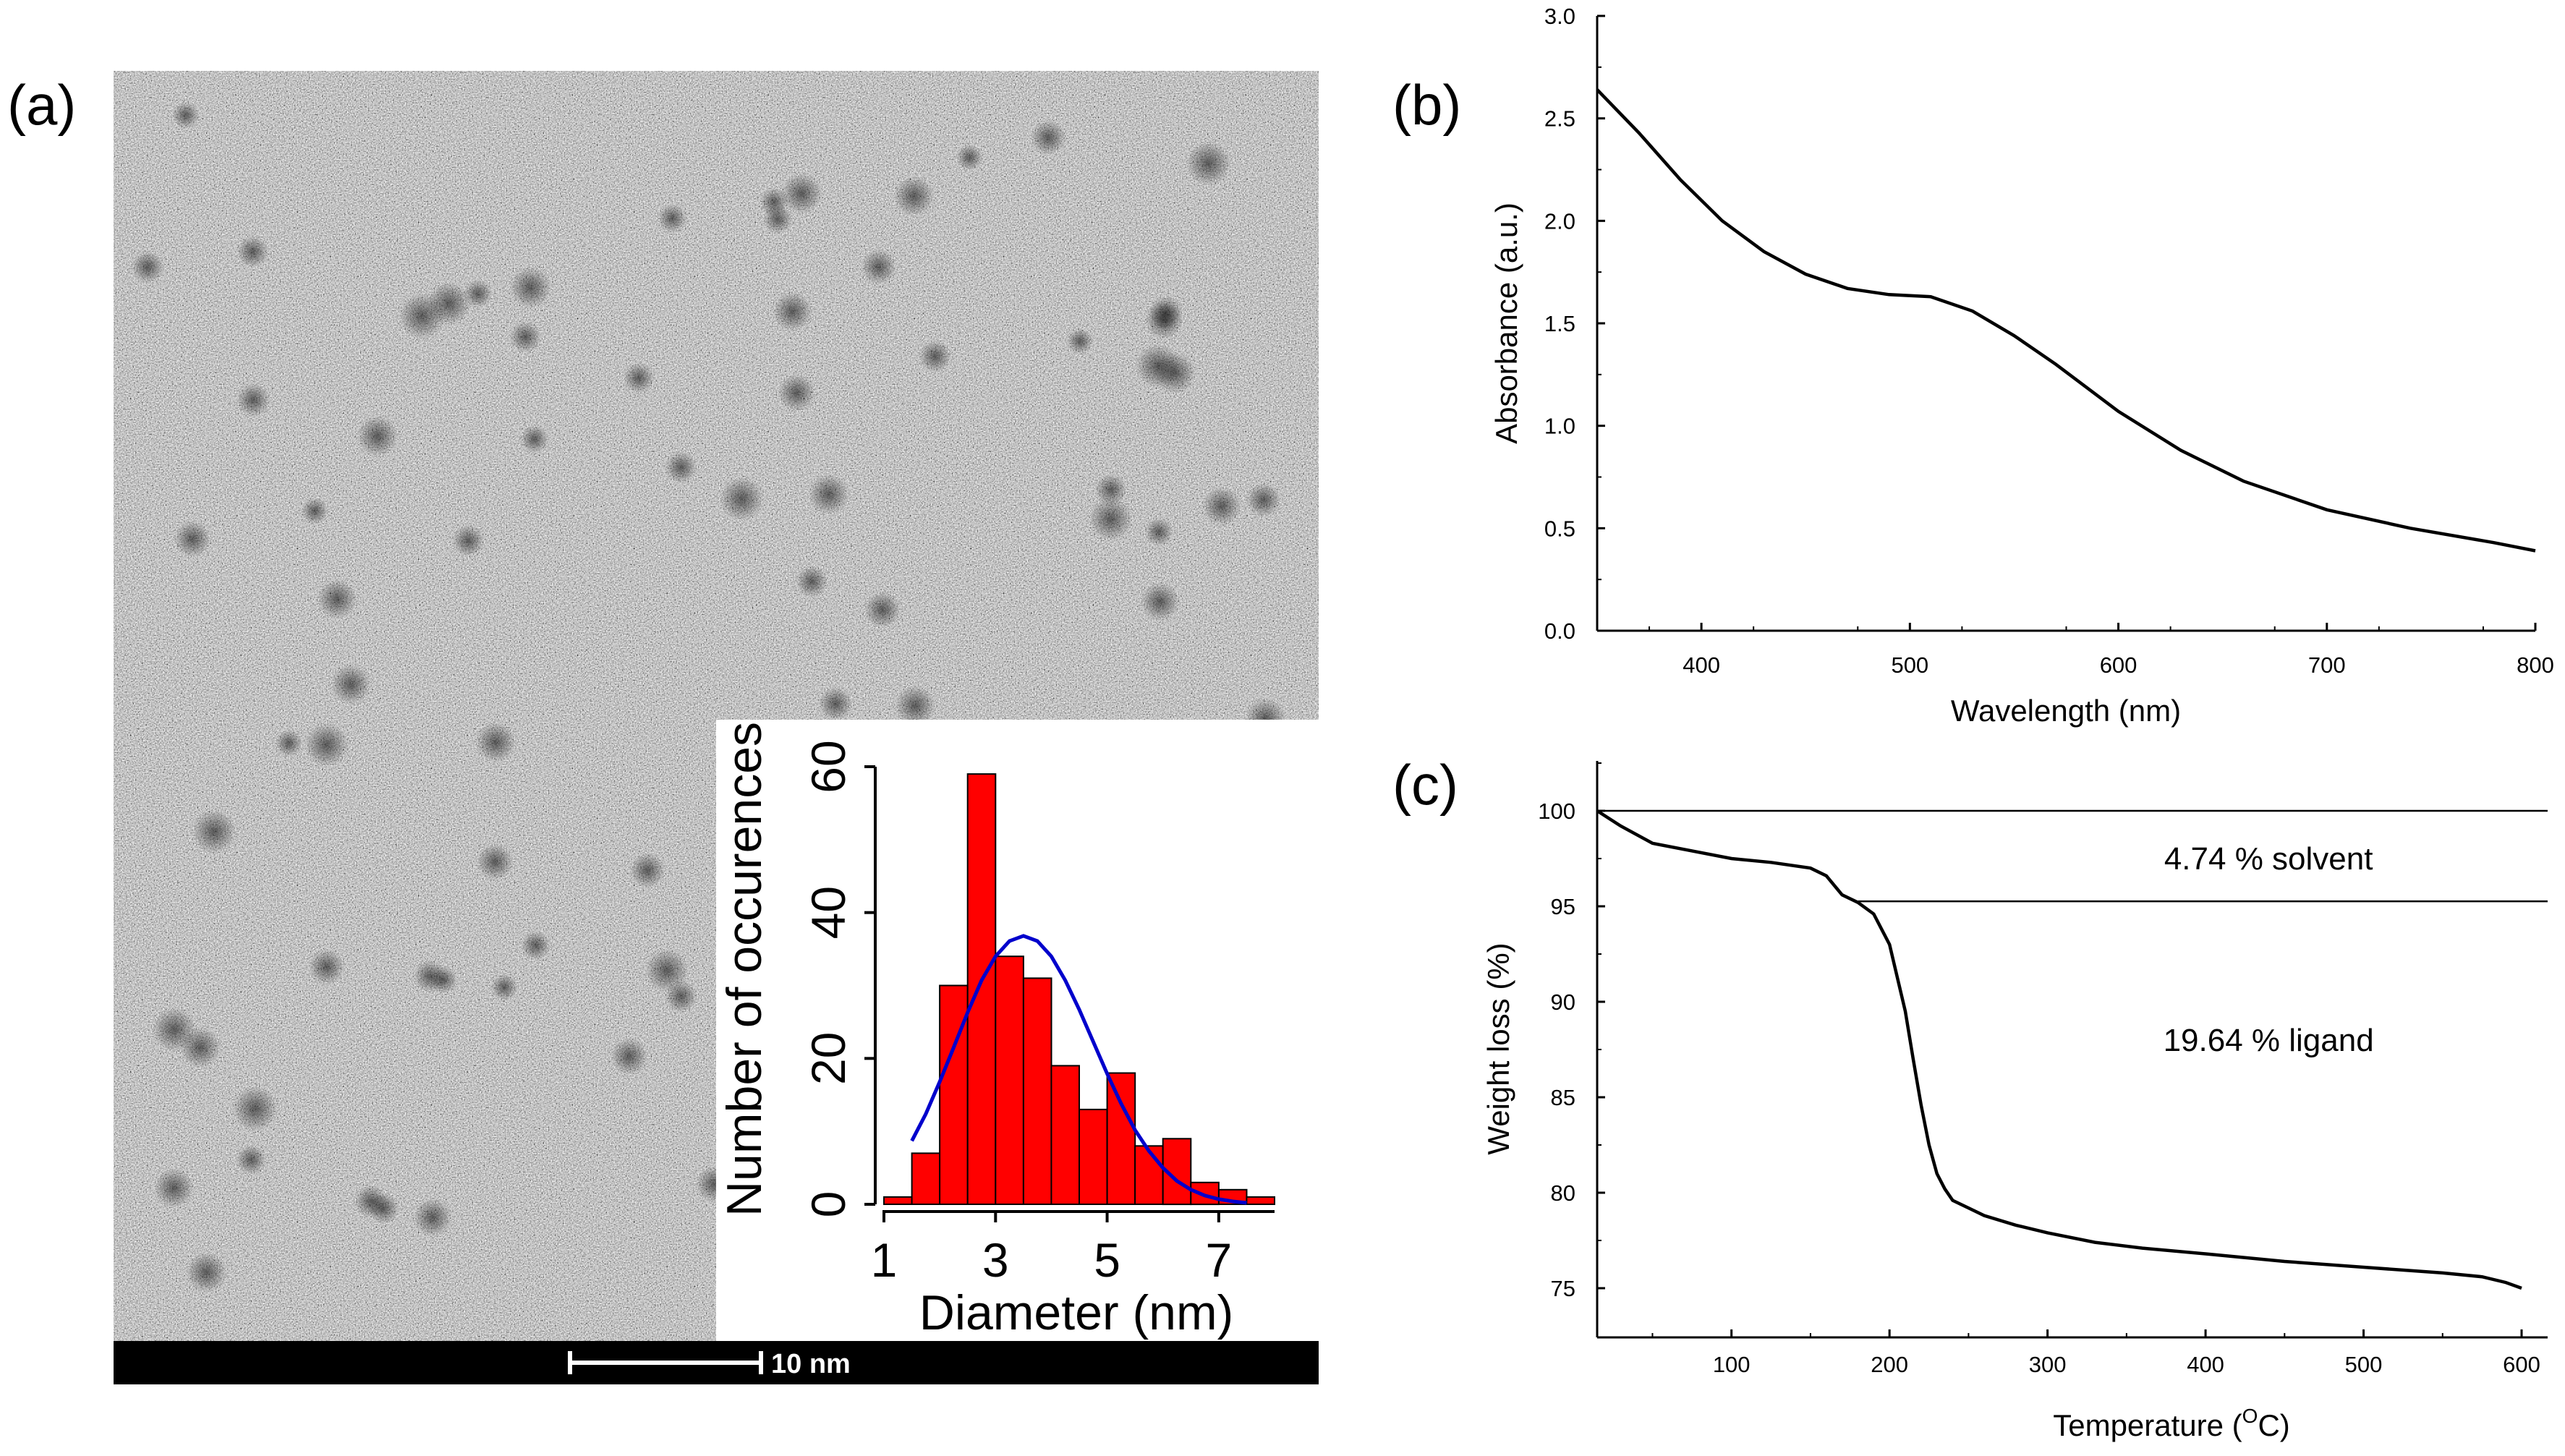 This screenshot has height=1456, width=2565. Describe the element at coordinates (1498, 1048) in the screenshot. I see `c-y-axis-title: Weight loss (%)` at that location.